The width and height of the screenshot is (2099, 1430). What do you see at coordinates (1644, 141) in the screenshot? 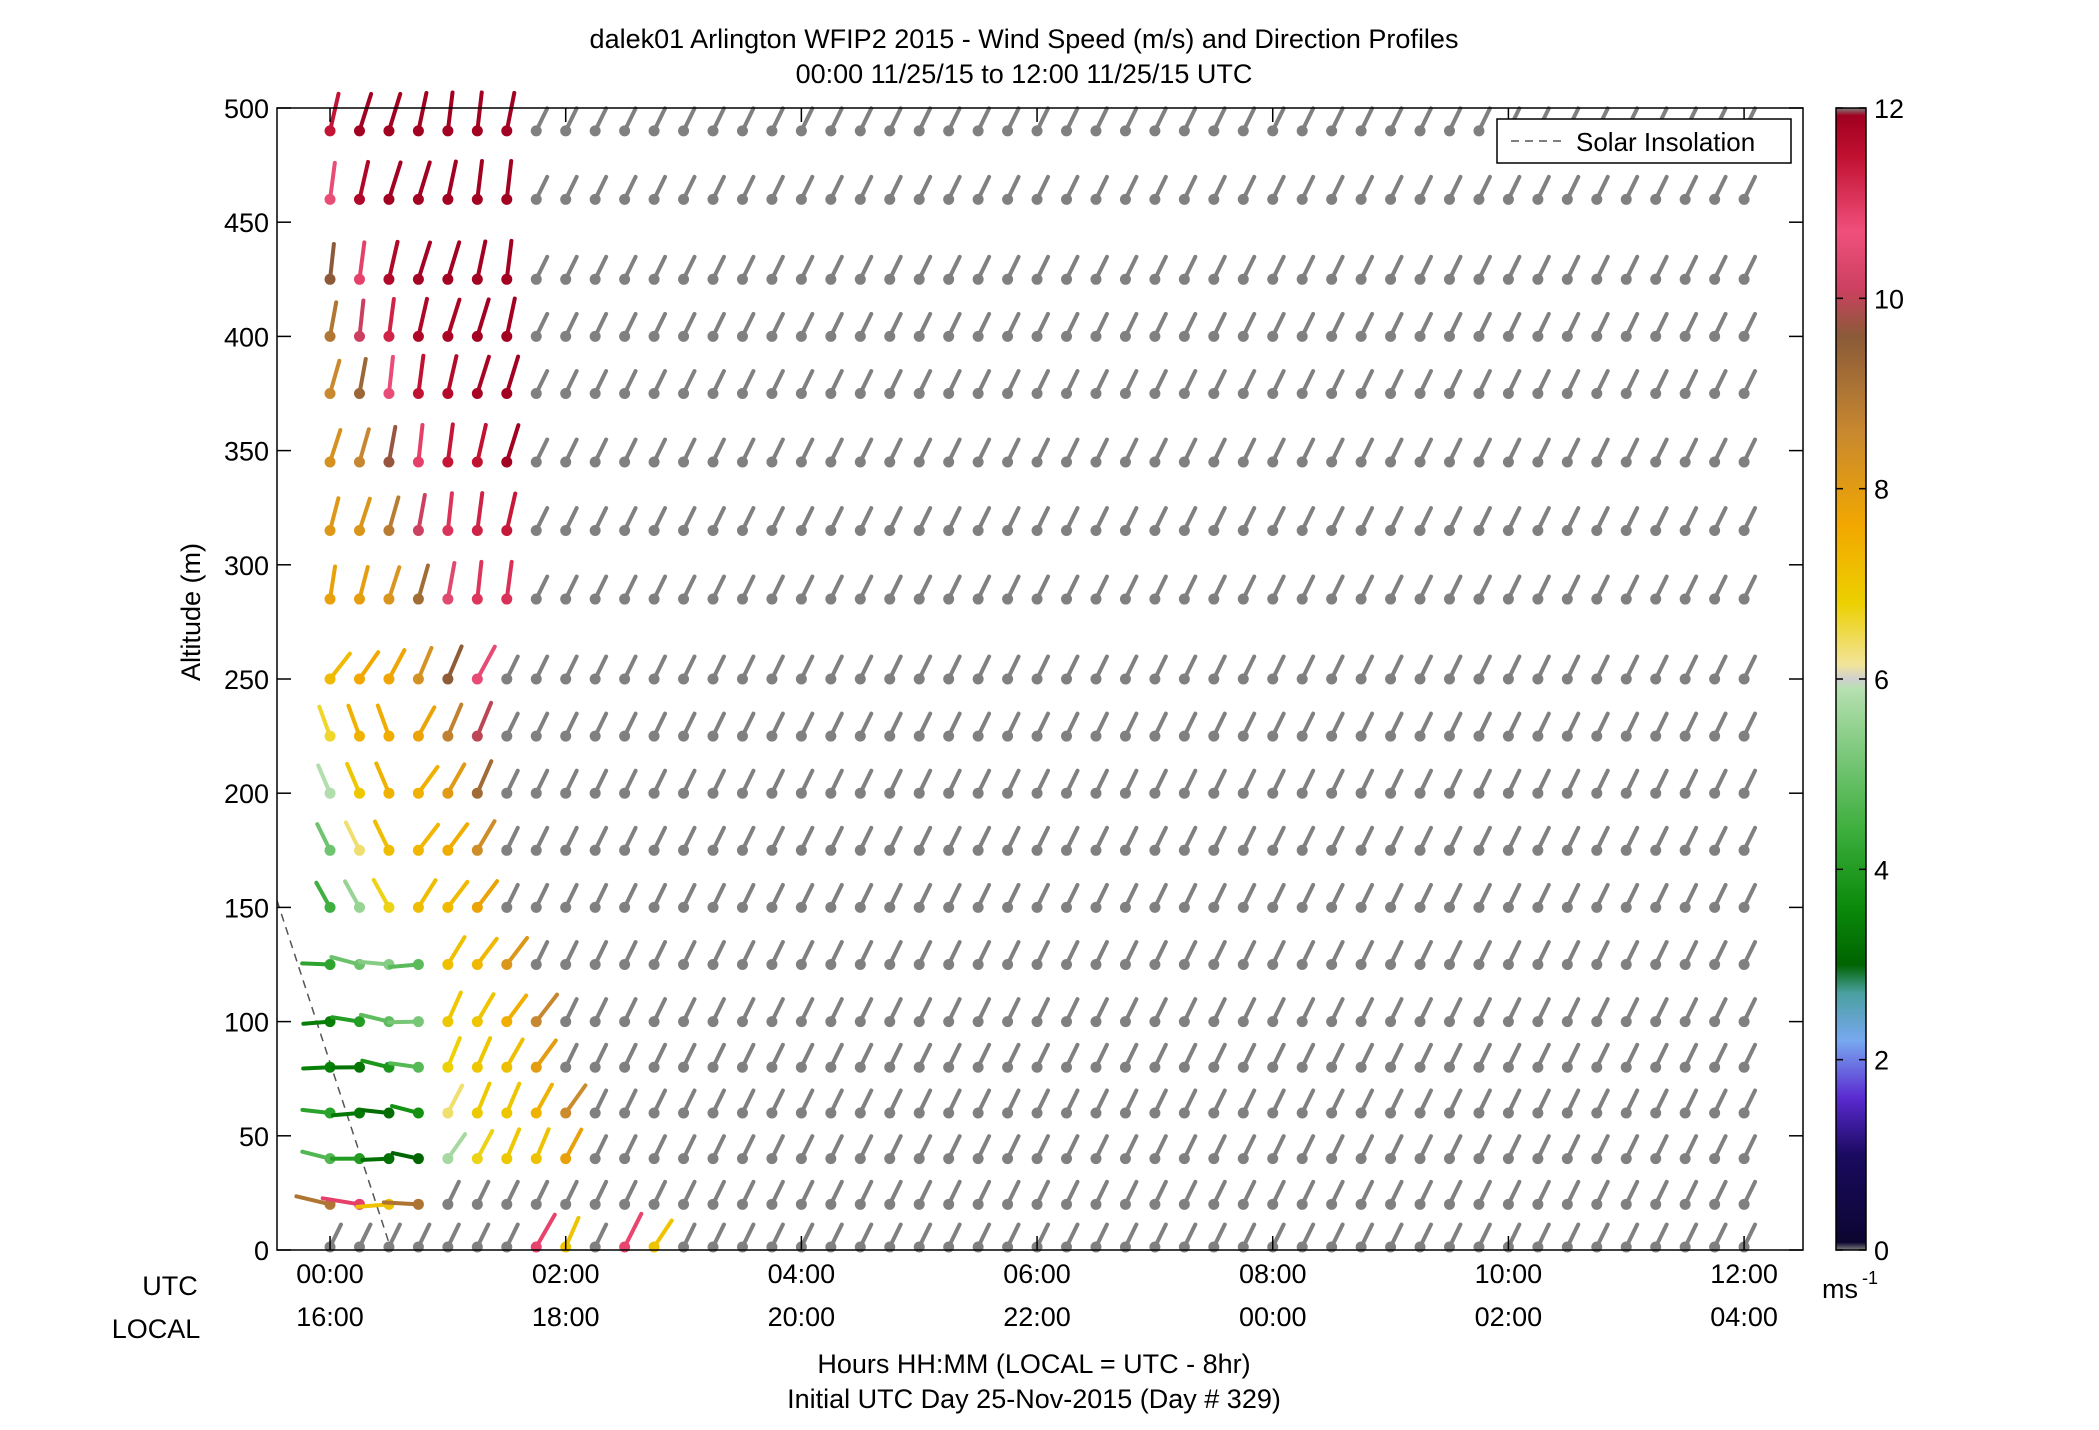
I see `legend: Solar Insolation` at bounding box center [1644, 141].